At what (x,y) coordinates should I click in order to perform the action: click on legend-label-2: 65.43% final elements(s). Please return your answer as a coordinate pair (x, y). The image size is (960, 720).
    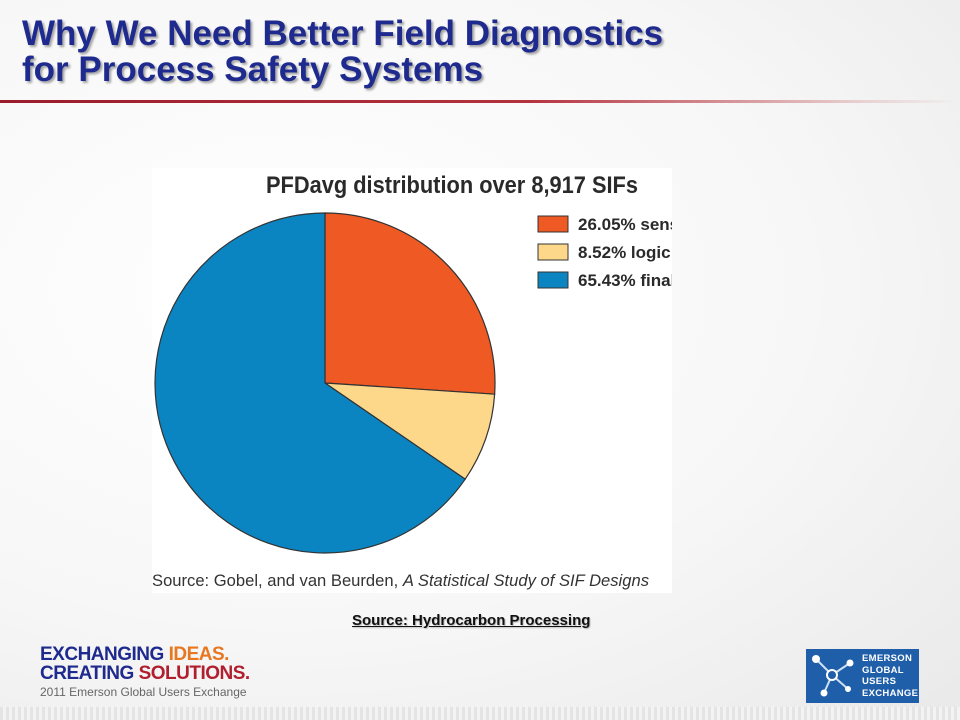
    Looking at the image, I should click on (625, 280).